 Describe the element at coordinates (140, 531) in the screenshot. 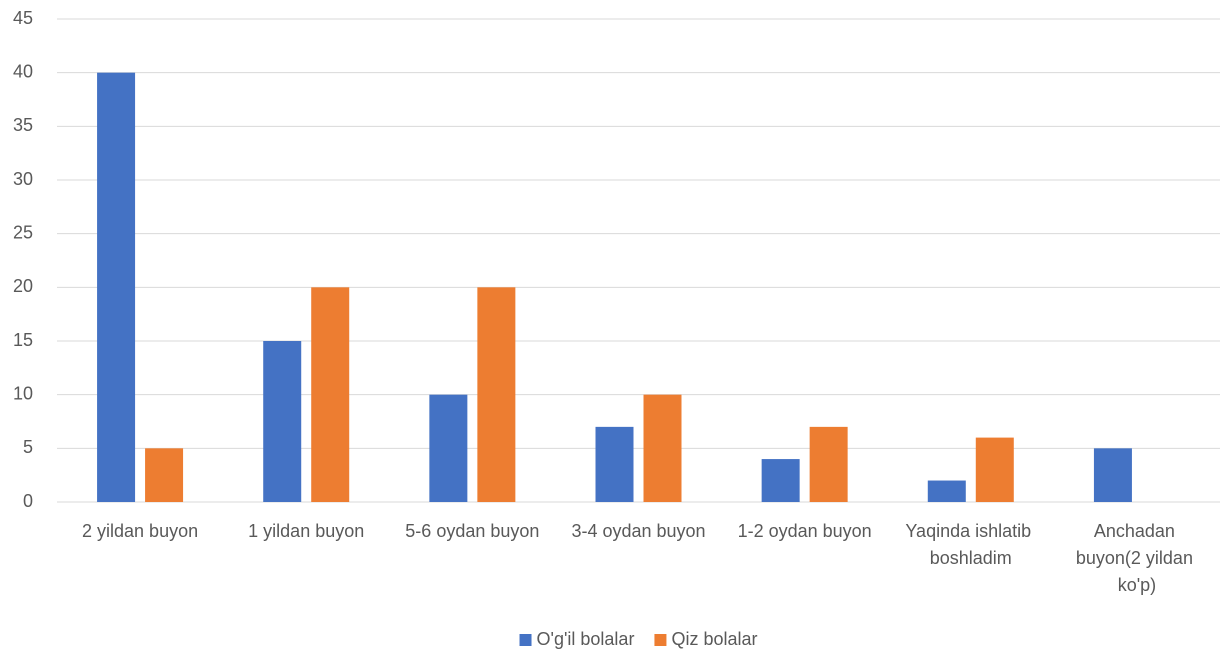

I see `x-tick-label: 2 yildan buyon` at that location.